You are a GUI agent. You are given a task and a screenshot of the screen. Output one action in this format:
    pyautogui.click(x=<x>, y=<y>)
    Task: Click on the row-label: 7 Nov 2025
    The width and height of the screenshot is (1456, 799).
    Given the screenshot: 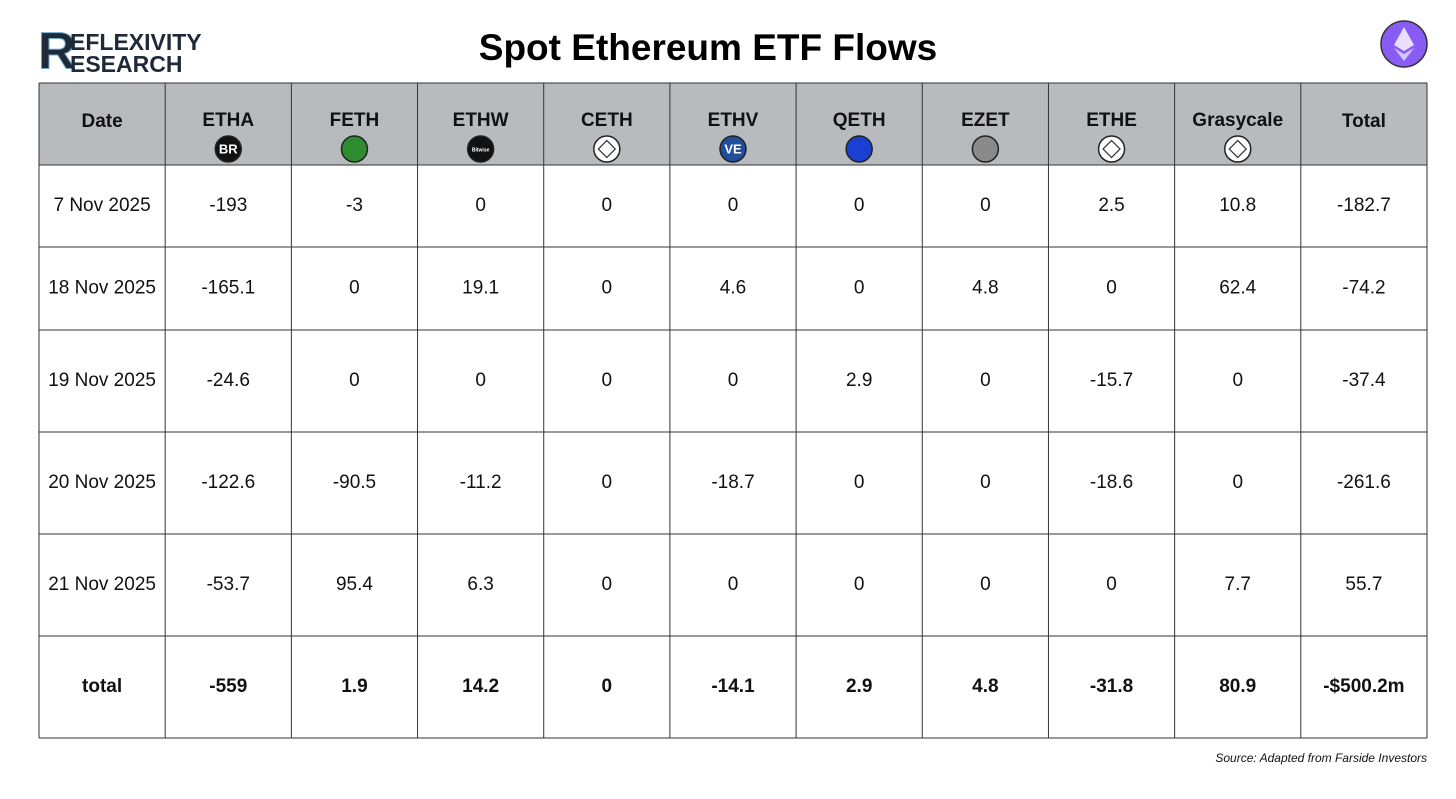 What is the action you would take?
    pyautogui.click(x=101, y=205)
    